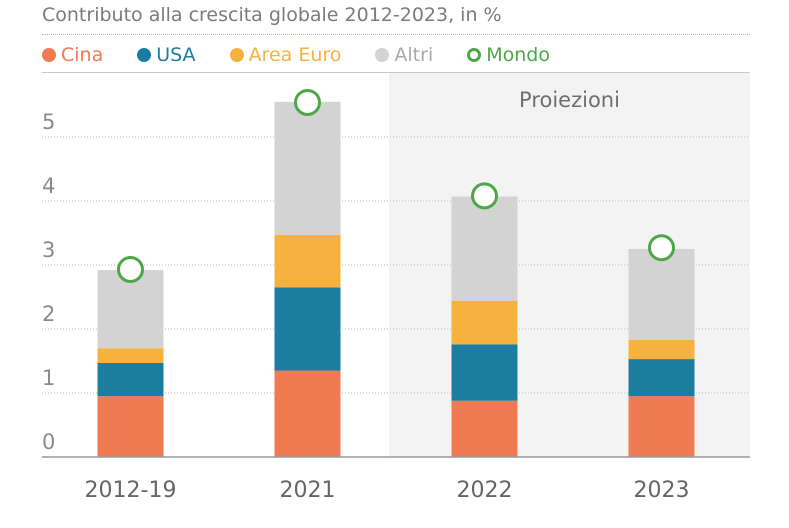 Image resolution: width=789 pixels, height=528 pixels. What do you see at coordinates (307, 168) in the screenshot?
I see `bar-altri-2021` at bounding box center [307, 168].